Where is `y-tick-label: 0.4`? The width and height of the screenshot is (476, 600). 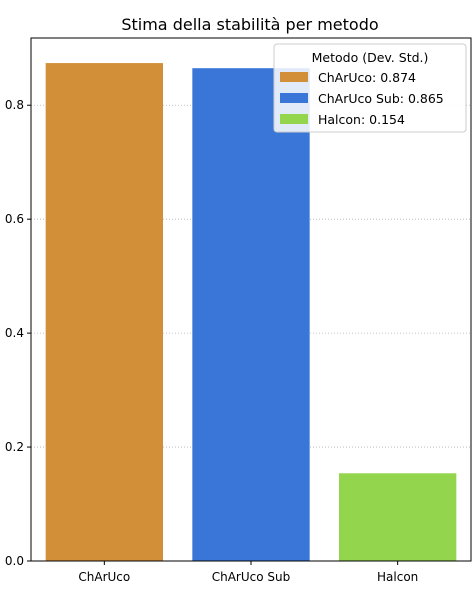 y-tick-label: 0.4 is located at coordinates (14, 333).